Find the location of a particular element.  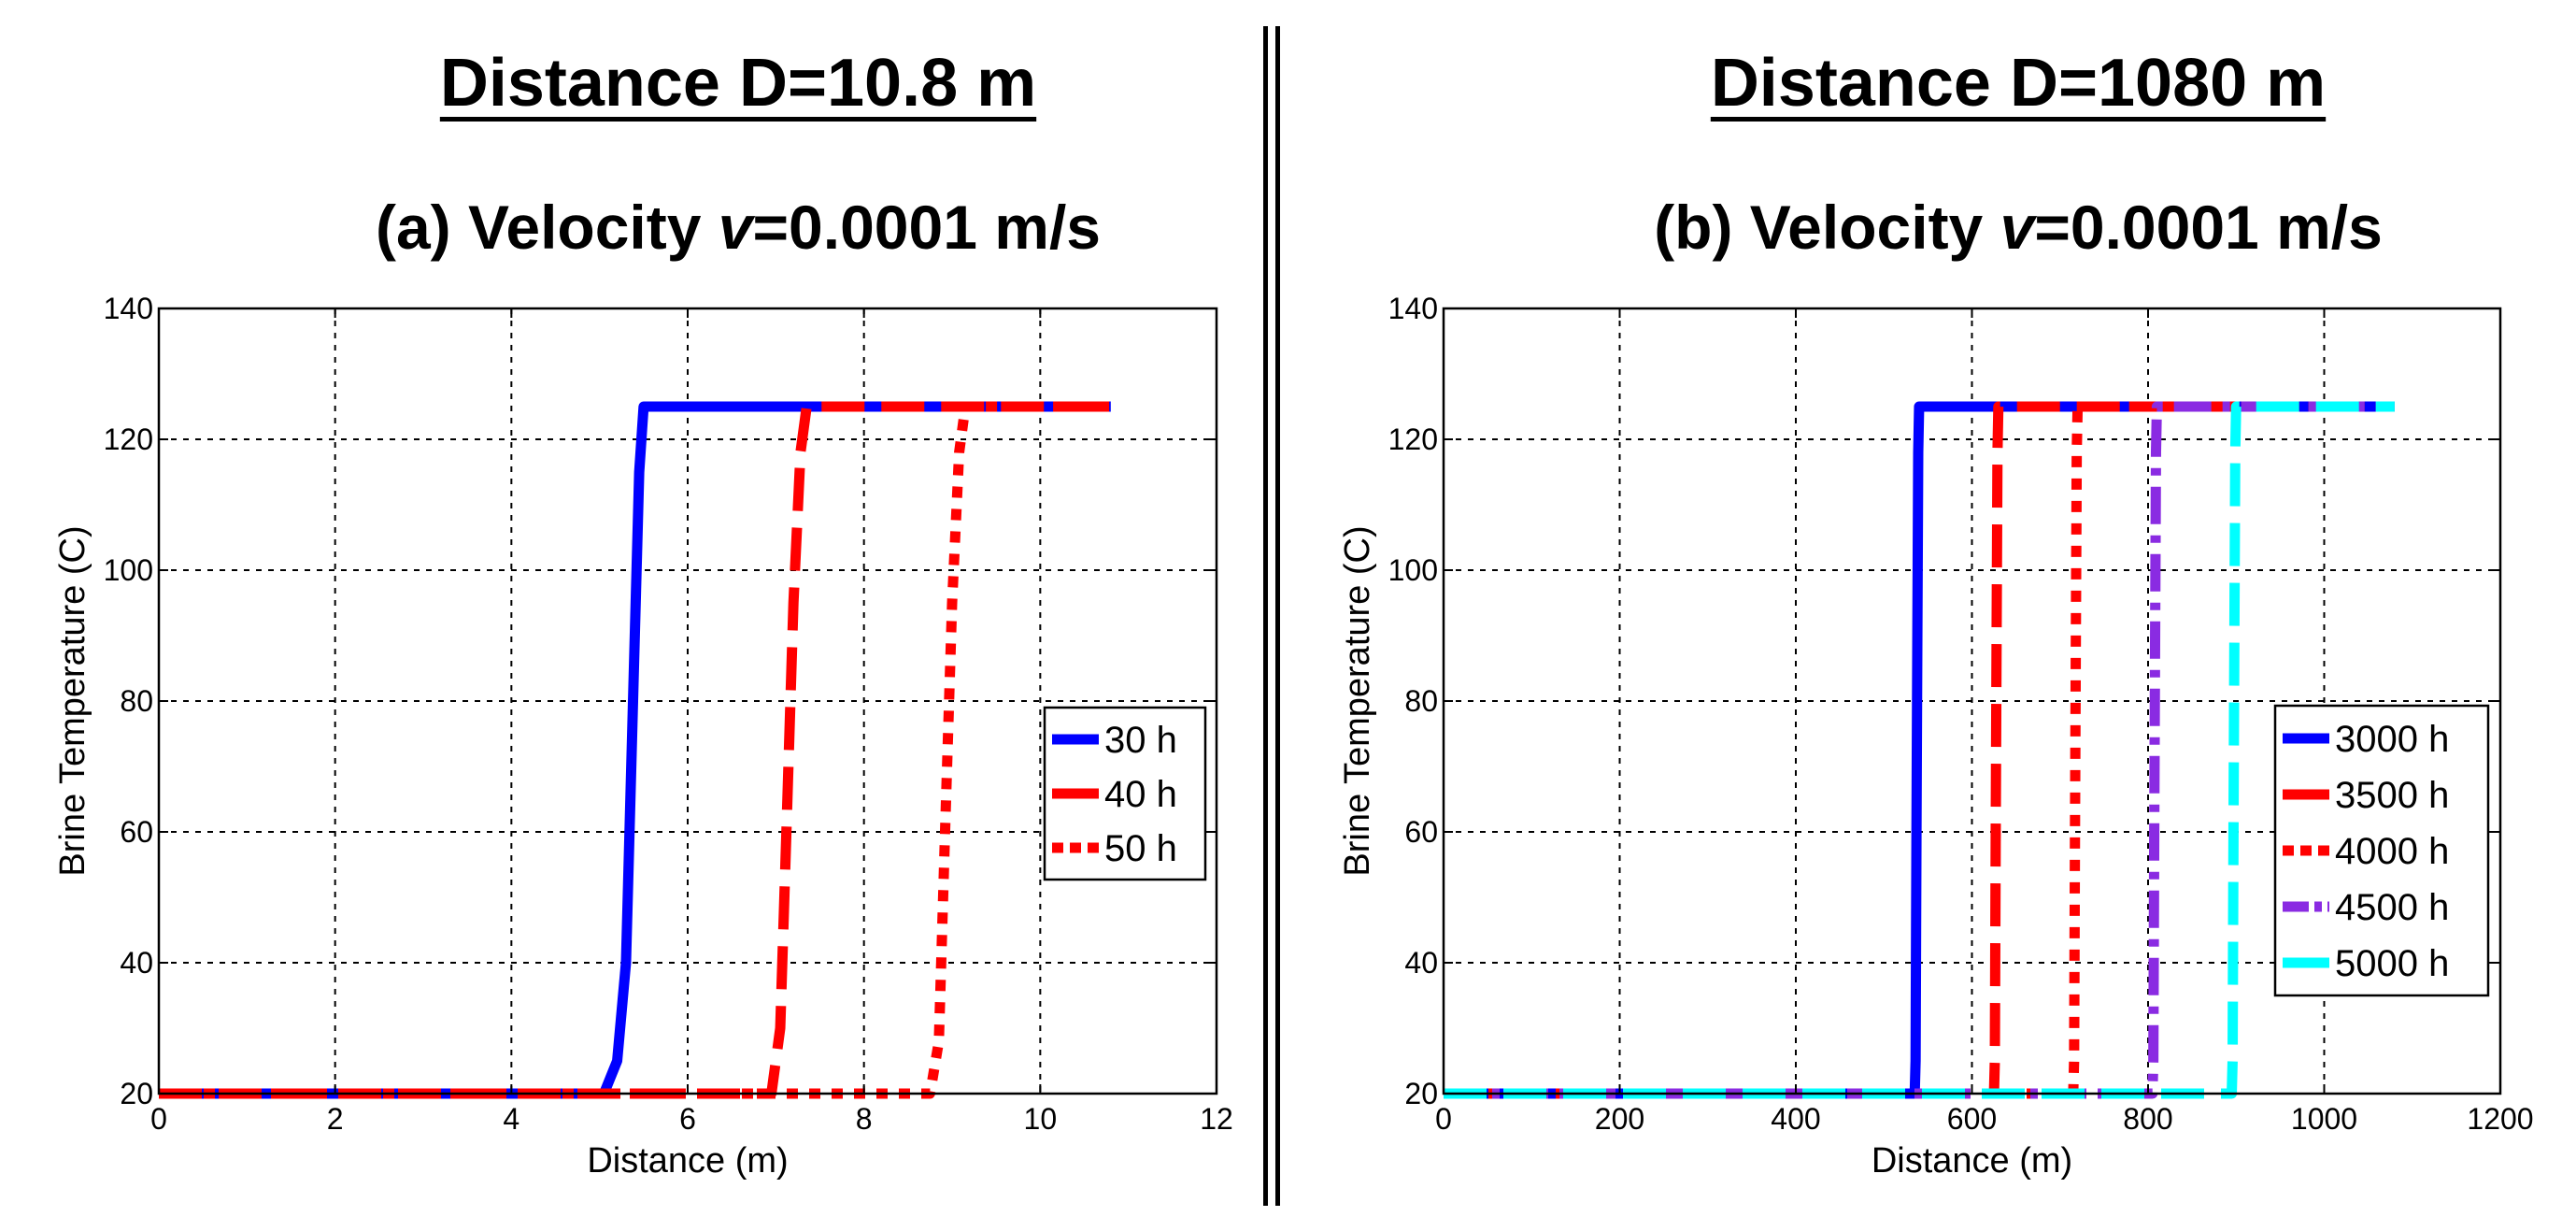

x-tick-label: 1200 is located at coordinates (2500, 1119).